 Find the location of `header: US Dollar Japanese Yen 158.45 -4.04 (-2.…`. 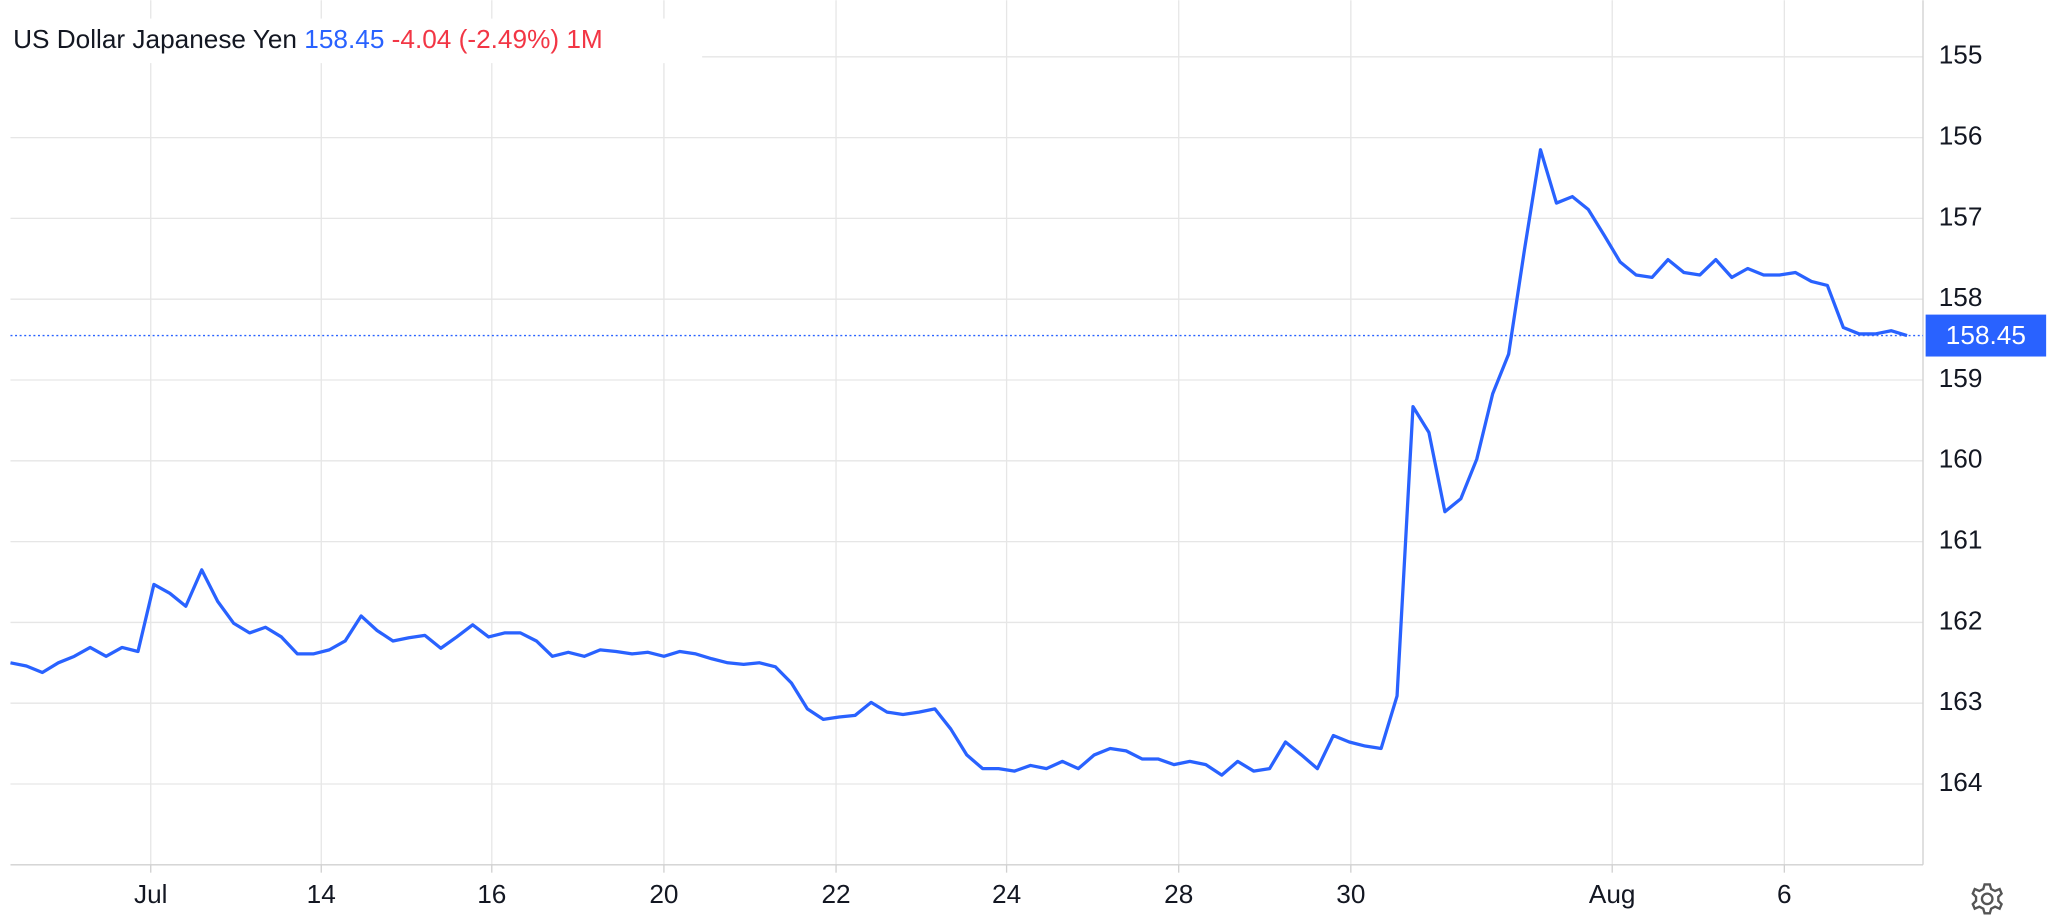

header: US Dollar Japanese Yen 158.45 -4.04 (-2.… is located at coordinates (308, 39).